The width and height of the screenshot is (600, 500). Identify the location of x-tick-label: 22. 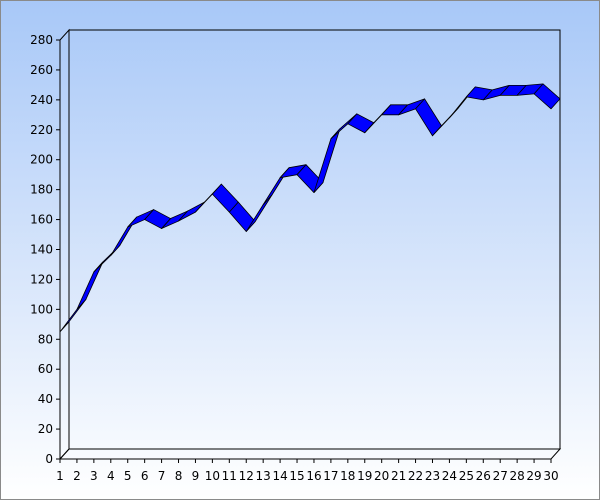
(415, 476).